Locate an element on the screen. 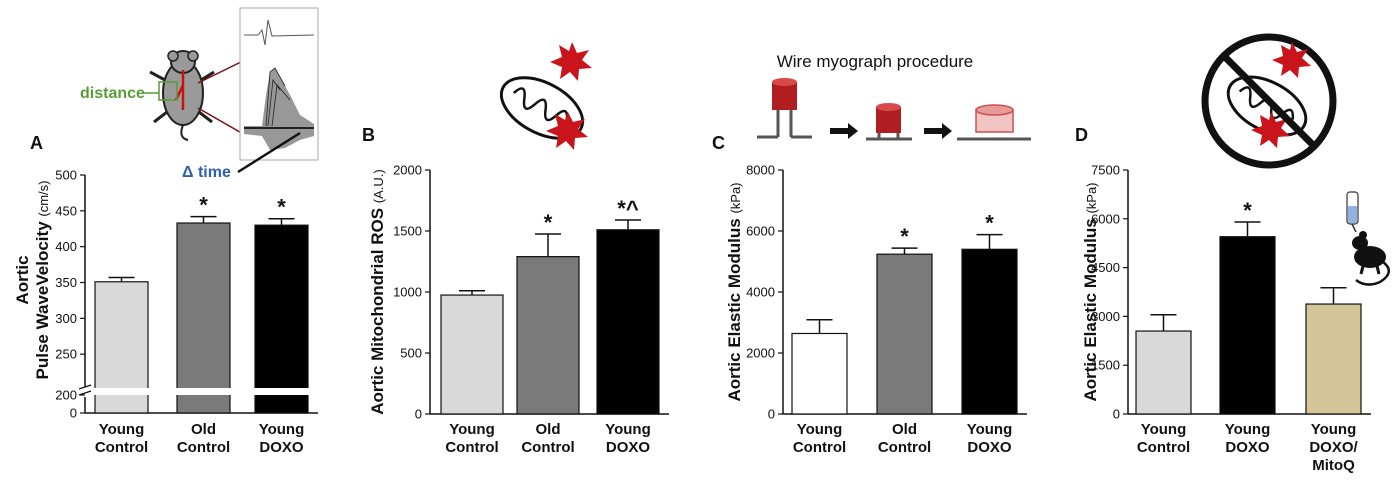 This screenshot has width=1400, height=485. panel-label: D is located at coordinates (1081, 135).